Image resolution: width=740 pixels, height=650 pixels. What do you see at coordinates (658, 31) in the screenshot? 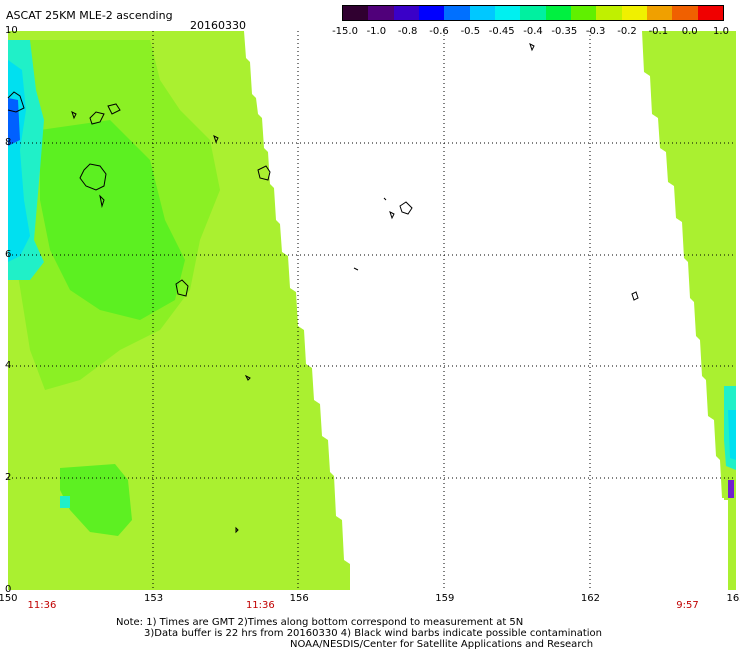
I see `colorbar-label: -0.1` at bounding box center [658, 31].